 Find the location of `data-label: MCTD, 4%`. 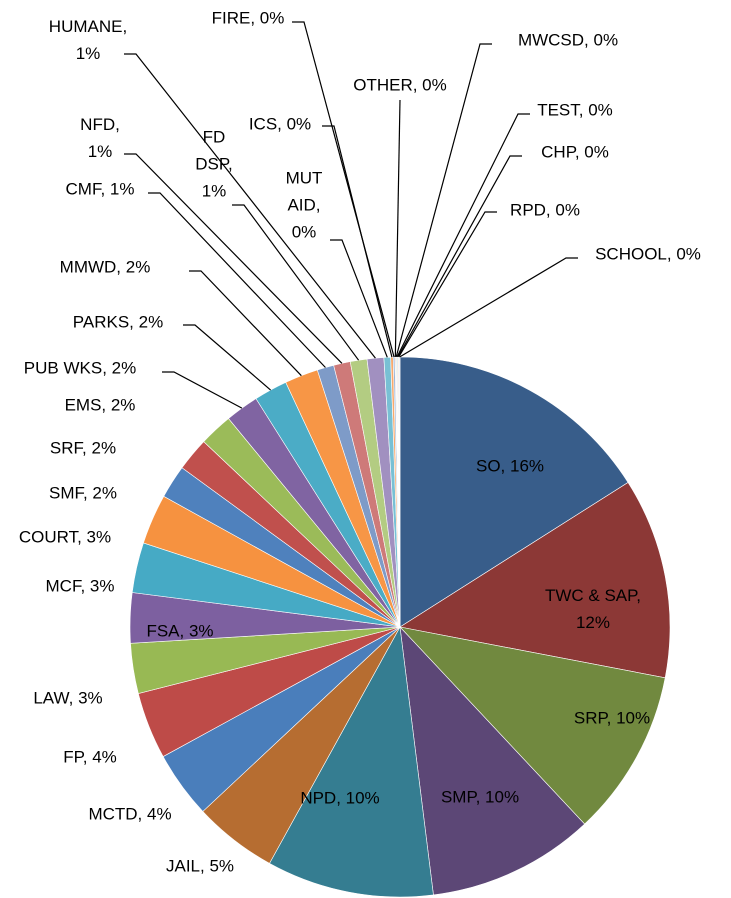

data-label: MCTD, 4% is located at coordinates (130, 814).